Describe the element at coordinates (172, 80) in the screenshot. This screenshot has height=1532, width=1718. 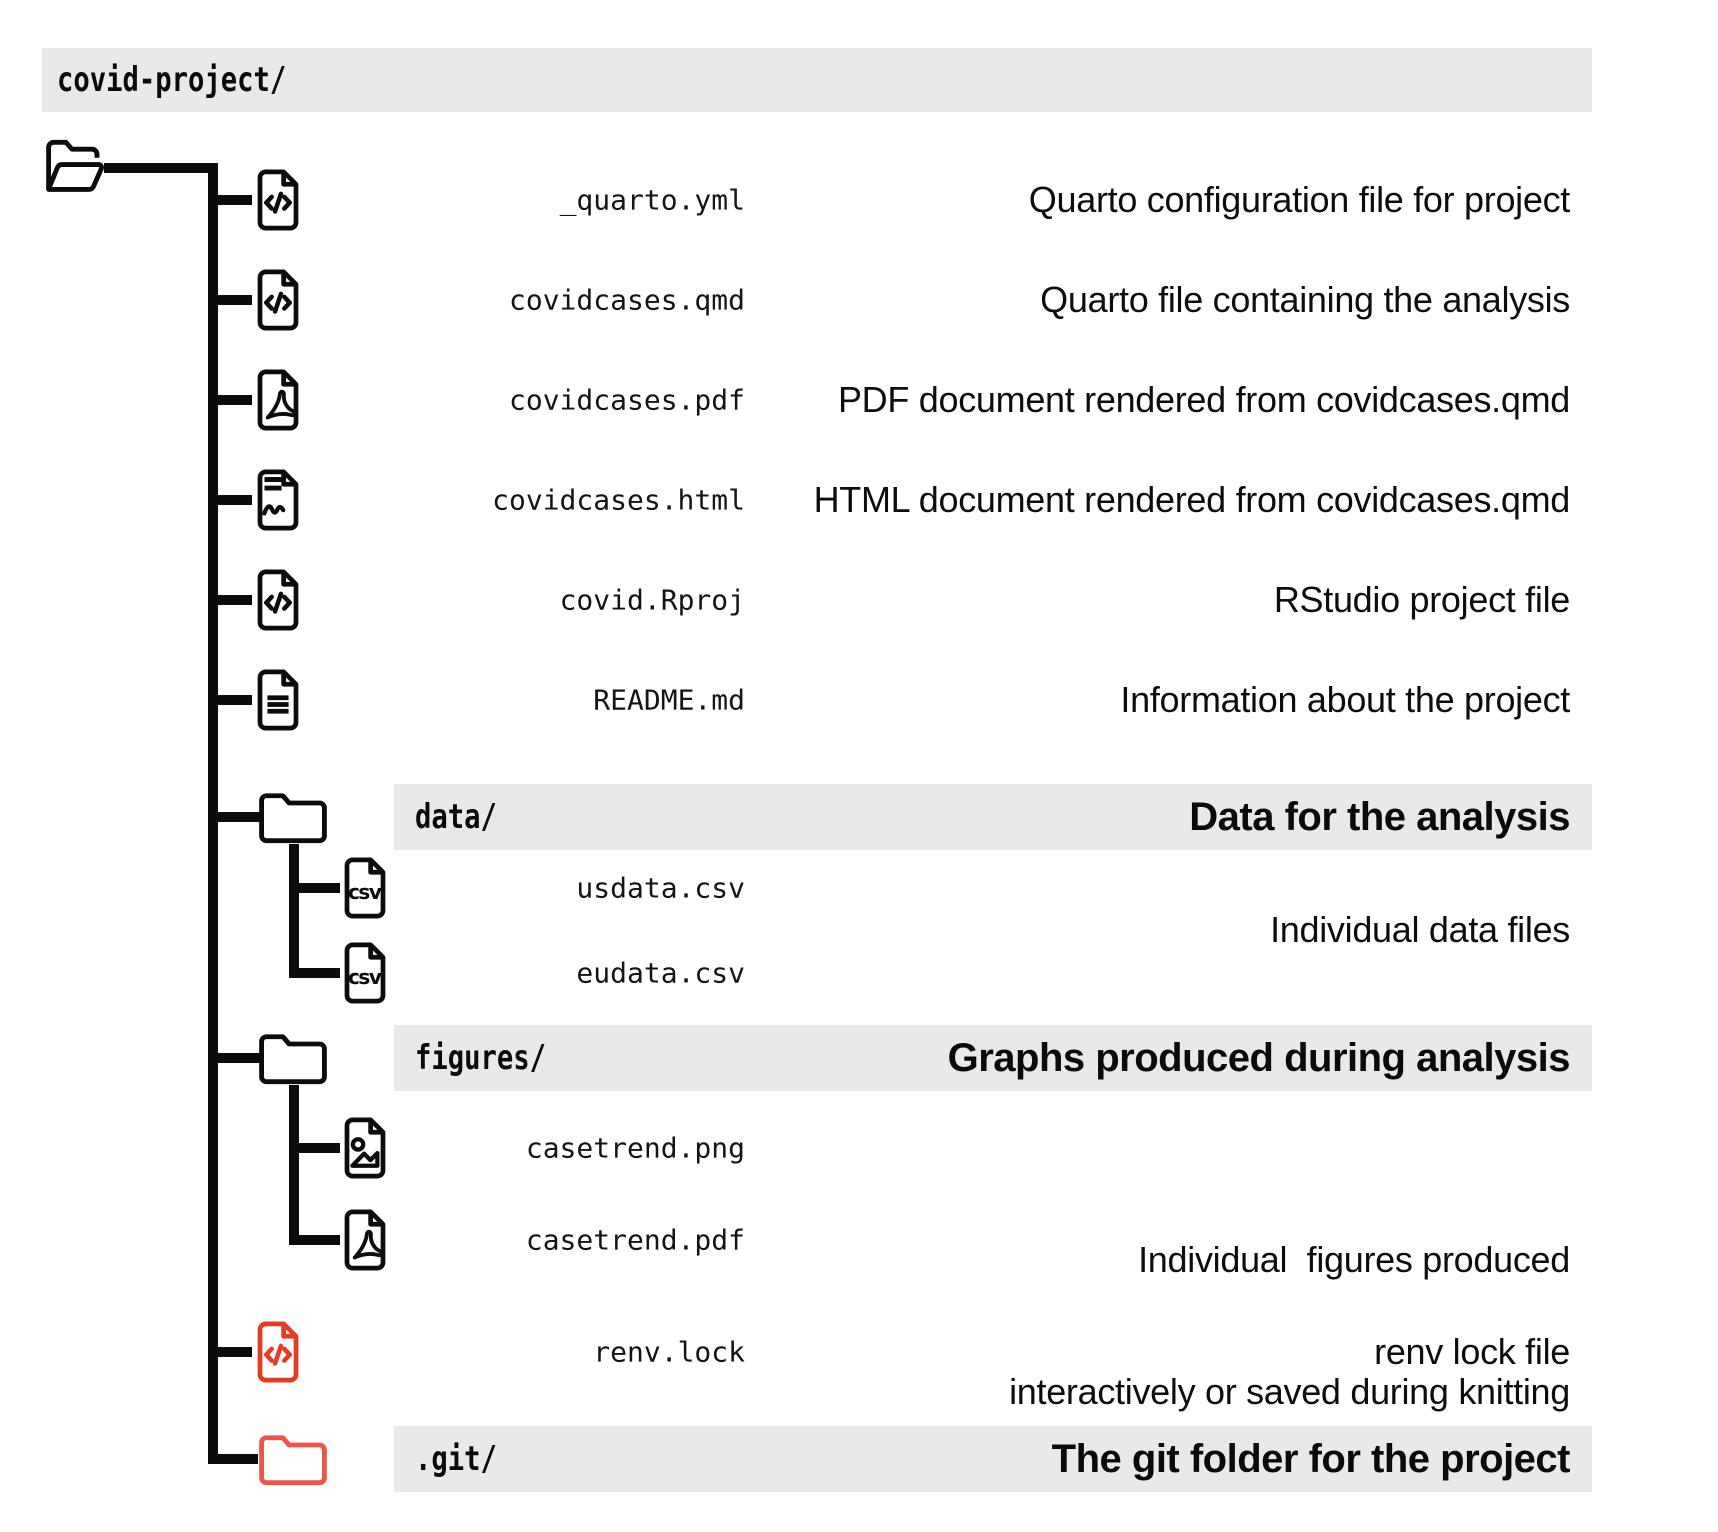
I see `root-folder-name: covid-project/` at that location.